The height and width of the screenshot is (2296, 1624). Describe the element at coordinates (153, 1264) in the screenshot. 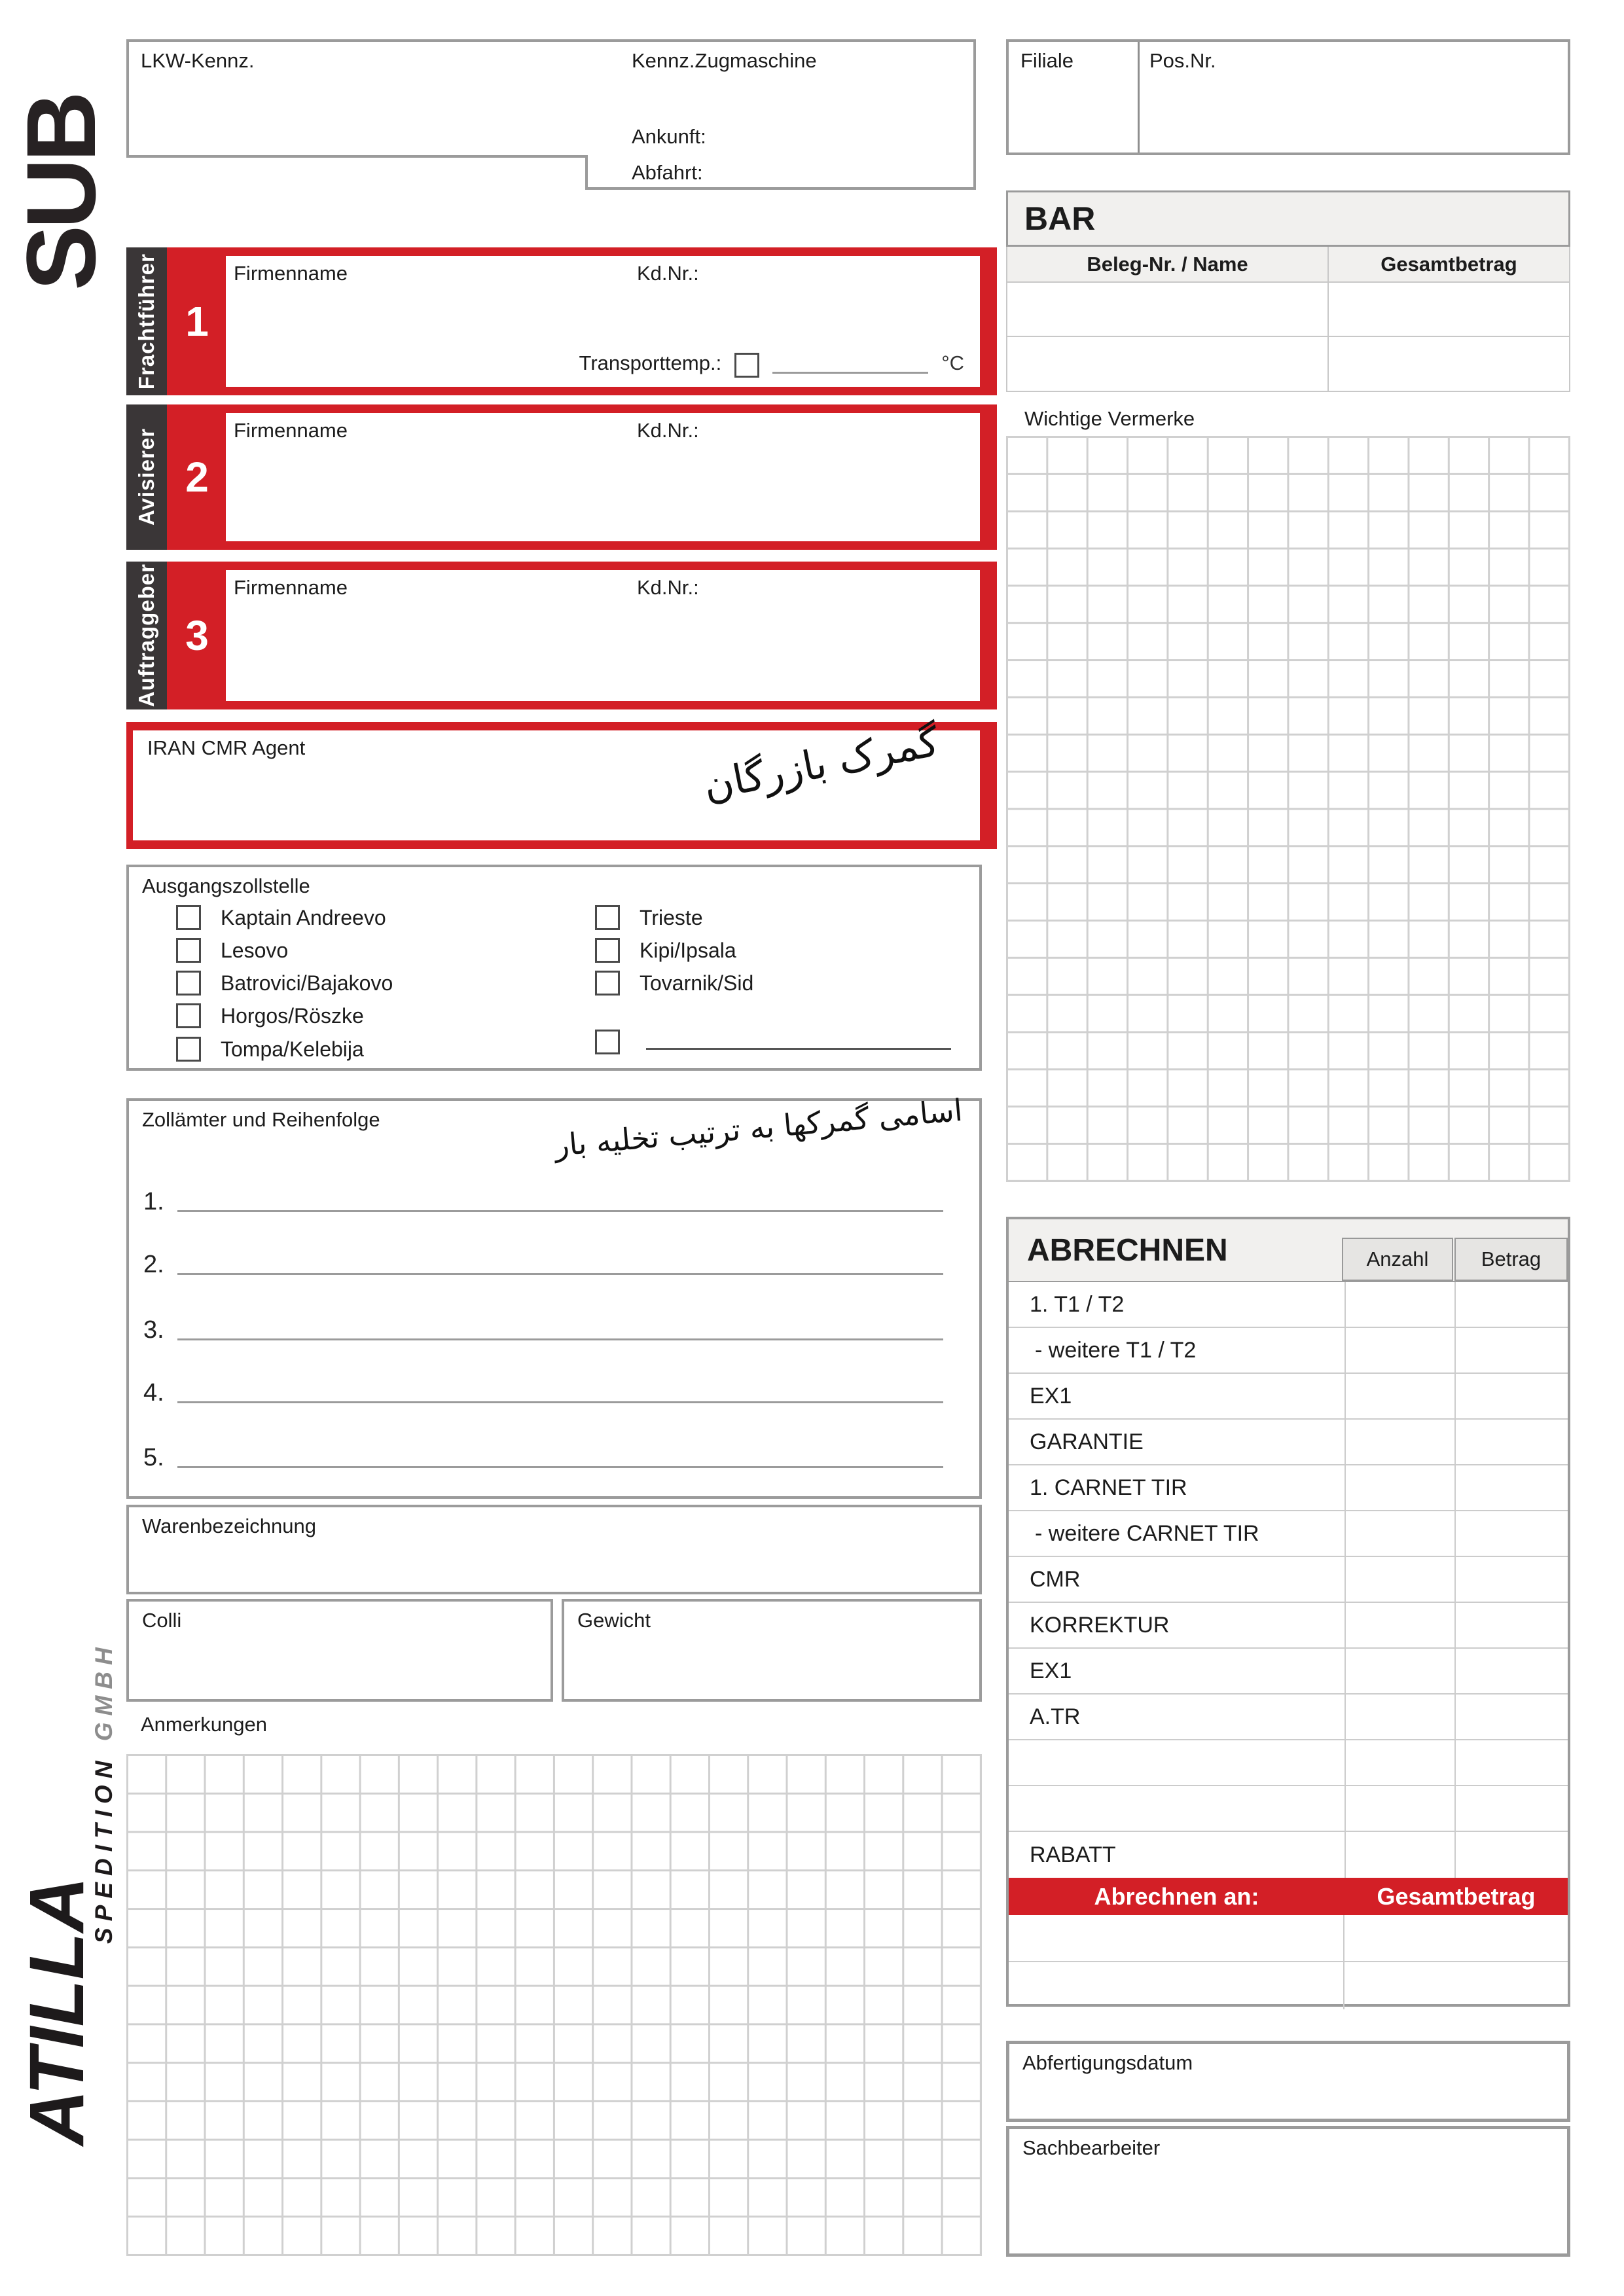

I see `zollamt-line-number: 2.` at that location.